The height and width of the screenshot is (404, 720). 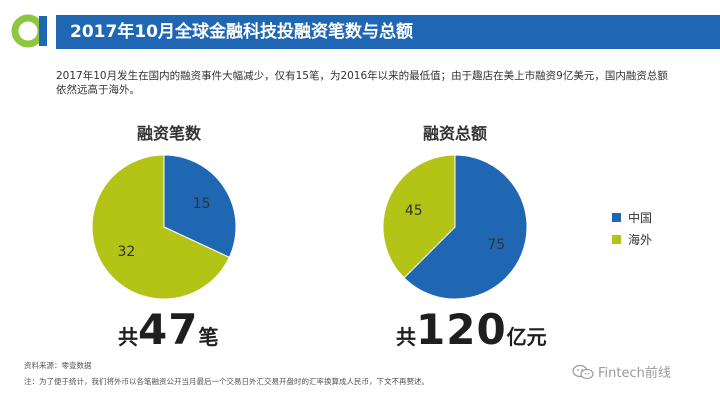 What do you see at coordinates (98, 90) in the screenshot?
I see `intro-line-2: 依然远高于海外。` at bounding box center [98, 90].